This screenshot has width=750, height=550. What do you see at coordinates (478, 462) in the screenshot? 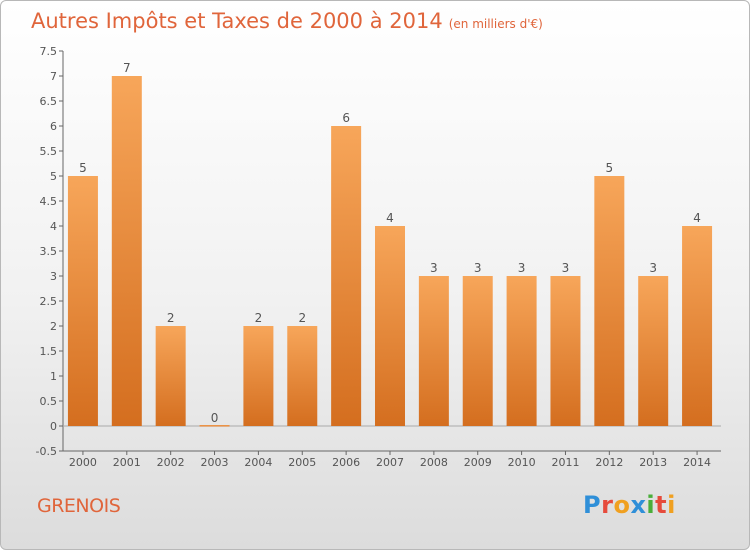
I see `x-tick-label: 2009` at bounding box center [478, 462].